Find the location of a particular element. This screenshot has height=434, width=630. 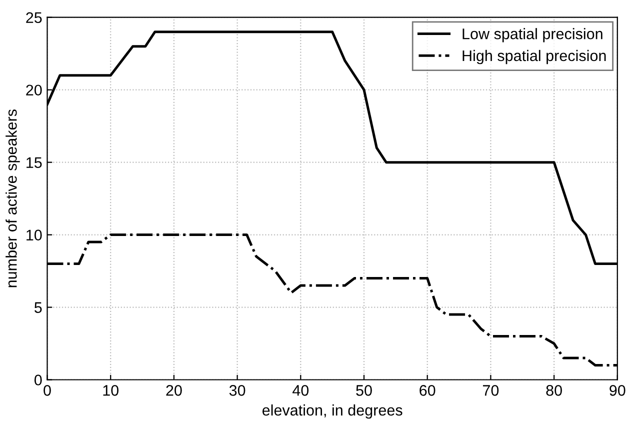

x-tick-label: 50 is located at coordinates (364, 390).